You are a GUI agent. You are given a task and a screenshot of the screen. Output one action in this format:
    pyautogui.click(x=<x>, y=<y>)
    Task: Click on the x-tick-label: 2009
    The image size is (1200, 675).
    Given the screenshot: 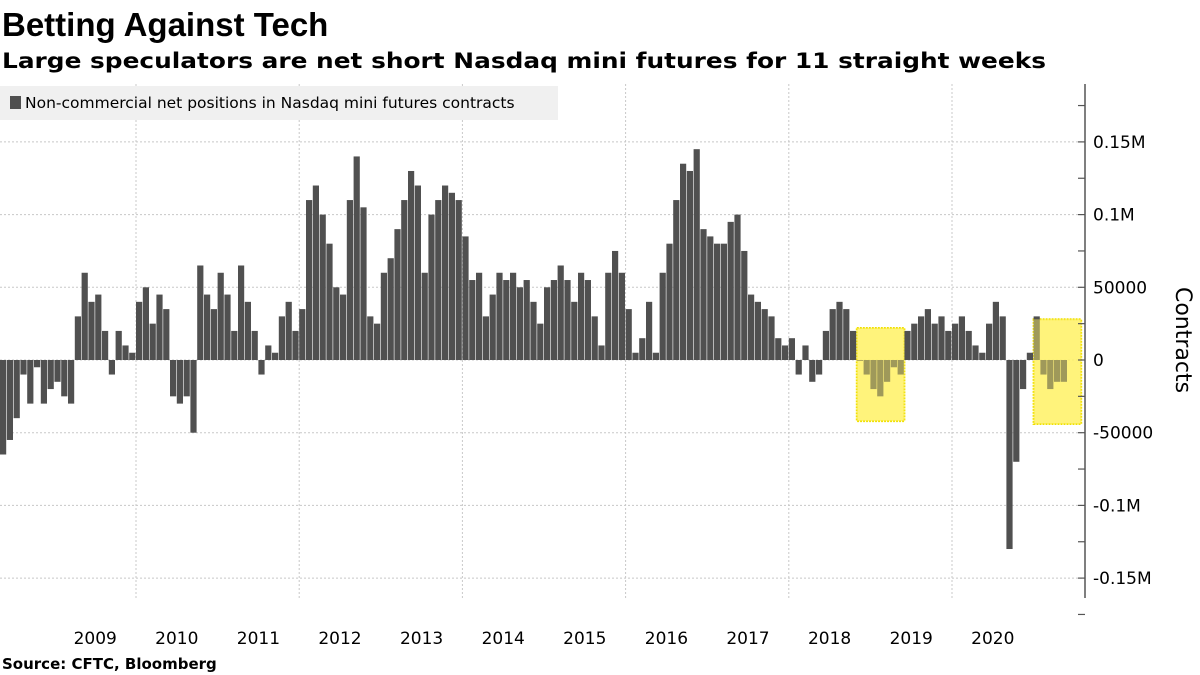 What is the action you would take?
    pyautogui.click(x=95, y=639)
    